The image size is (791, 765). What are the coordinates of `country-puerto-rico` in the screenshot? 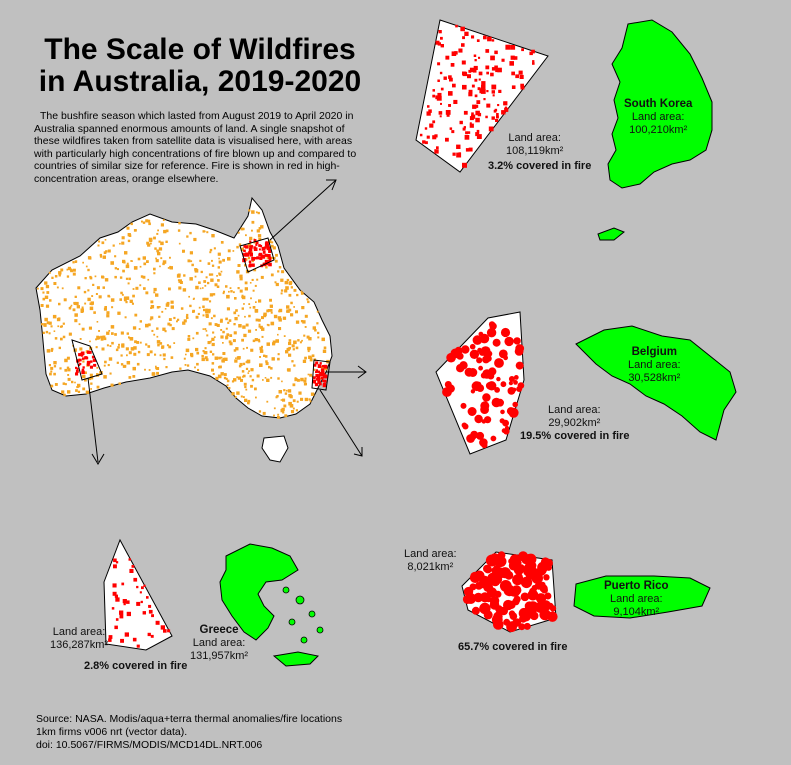 It's located at (642, 597).